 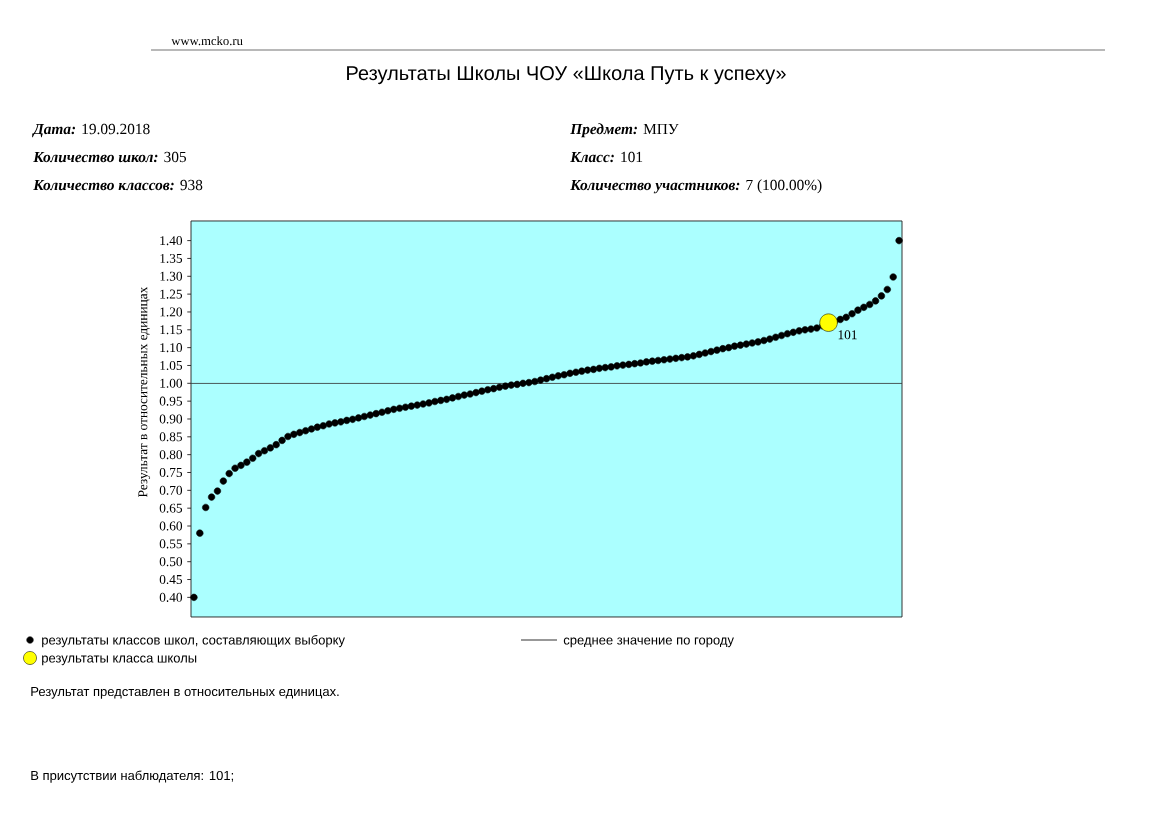 What do you see at coordinates (171, 258) in the screenshot?
I see `y-tick-label: 1.35` at bounding box center [171, 258].